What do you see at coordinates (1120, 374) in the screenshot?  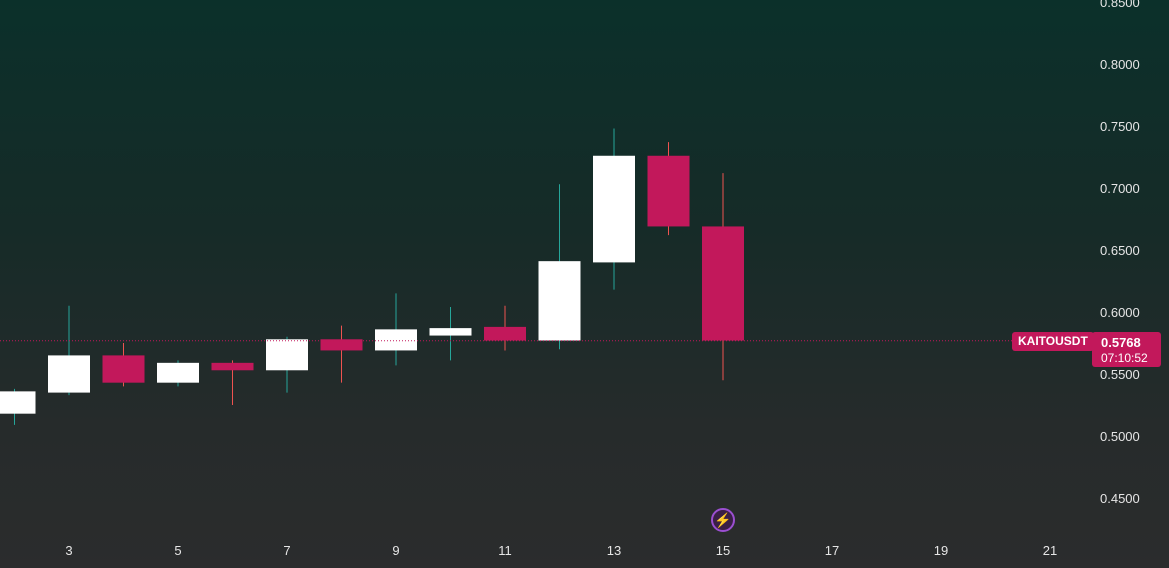 I see `y-tick-label: 0.5500` at bounding box center [1120, 374].